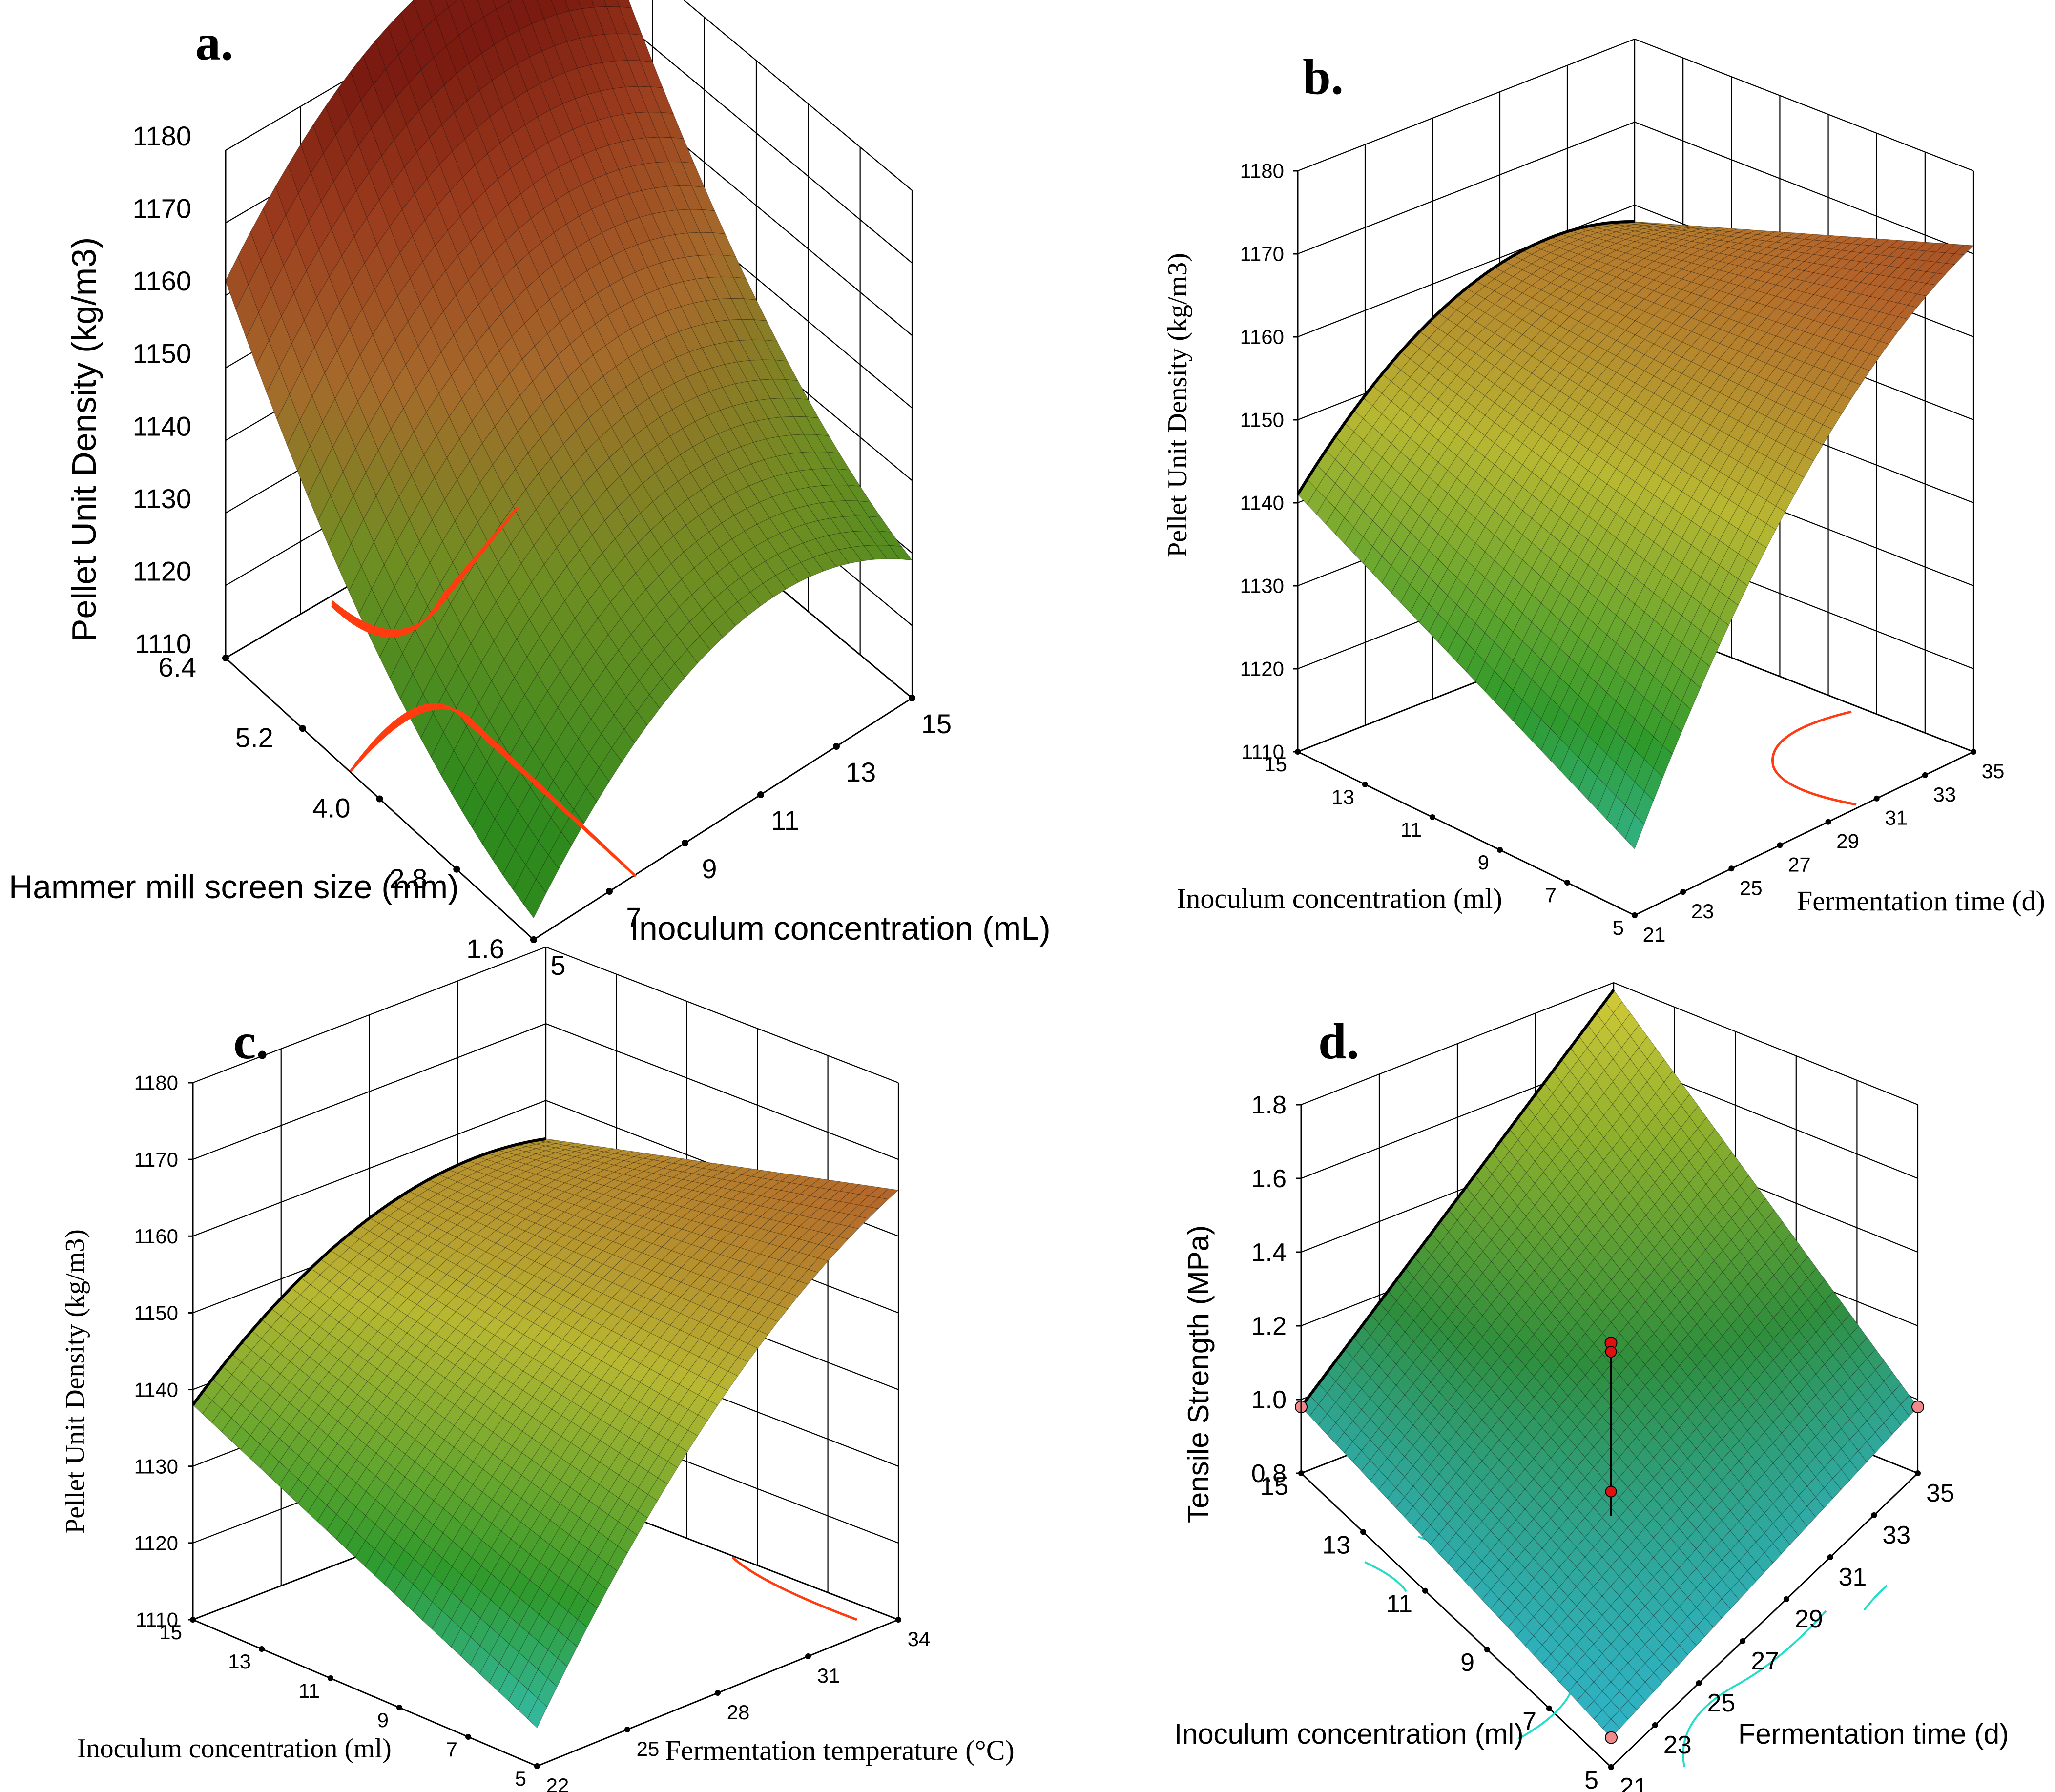 Image resolution: width=2055 pixels, height=1792 pixels. I want to click on y-tick-label: 13, so click(1342, 796).